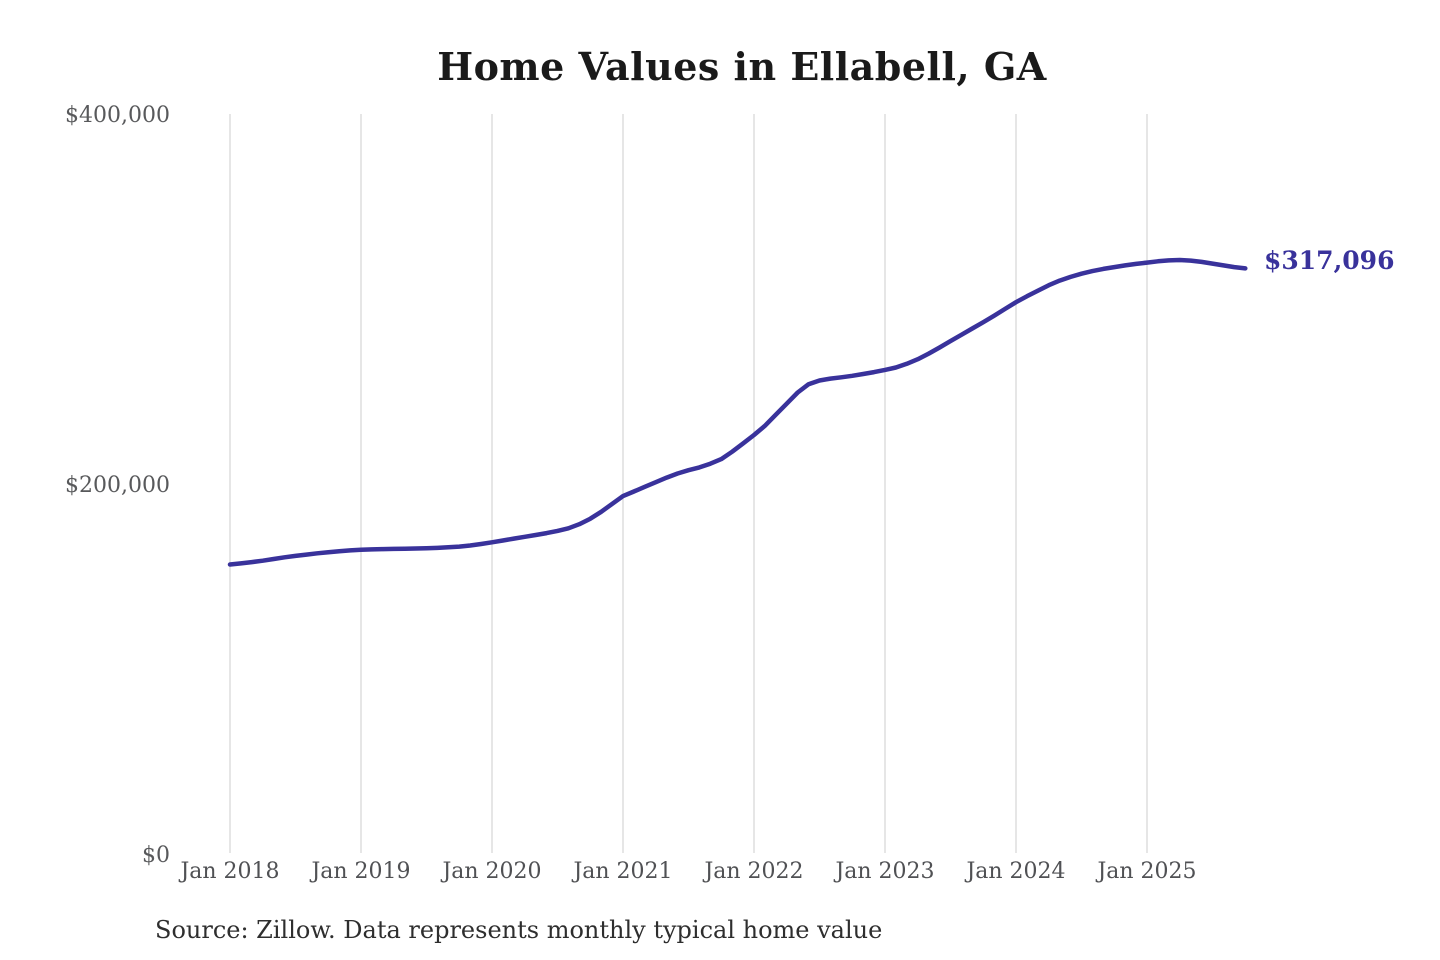 This screenshot has width=1440, height=960. Describe the element at coordinates (1016, 871) in the screenshot. I see `x-axis-tick-label: Jan 2024` at that location.